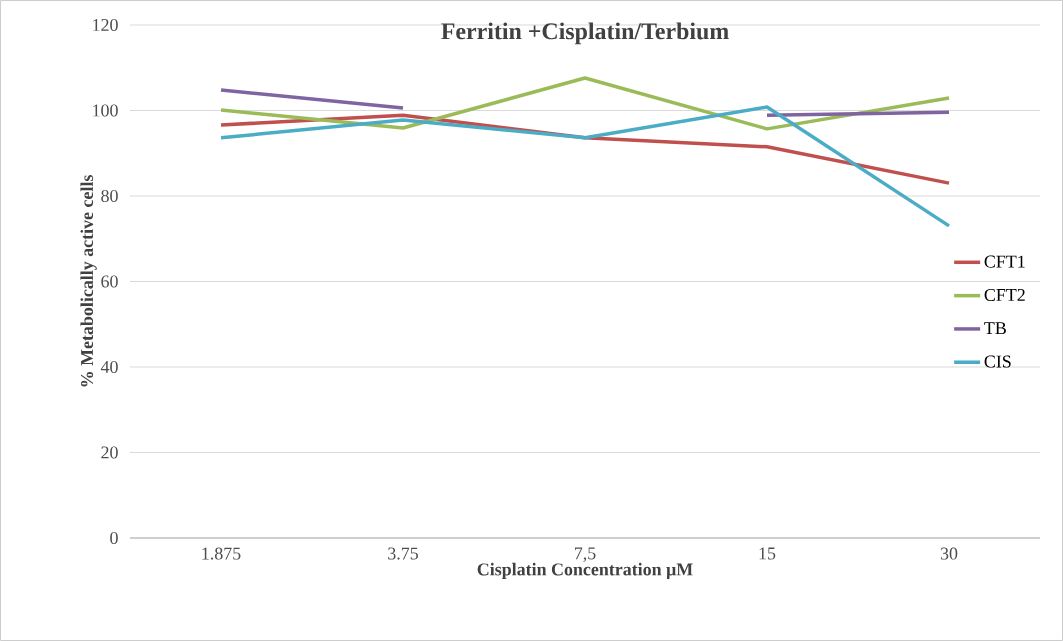 This screenshot has width=1063, height=641. I want to click on x-tick-label: 30, so click(949, 553).